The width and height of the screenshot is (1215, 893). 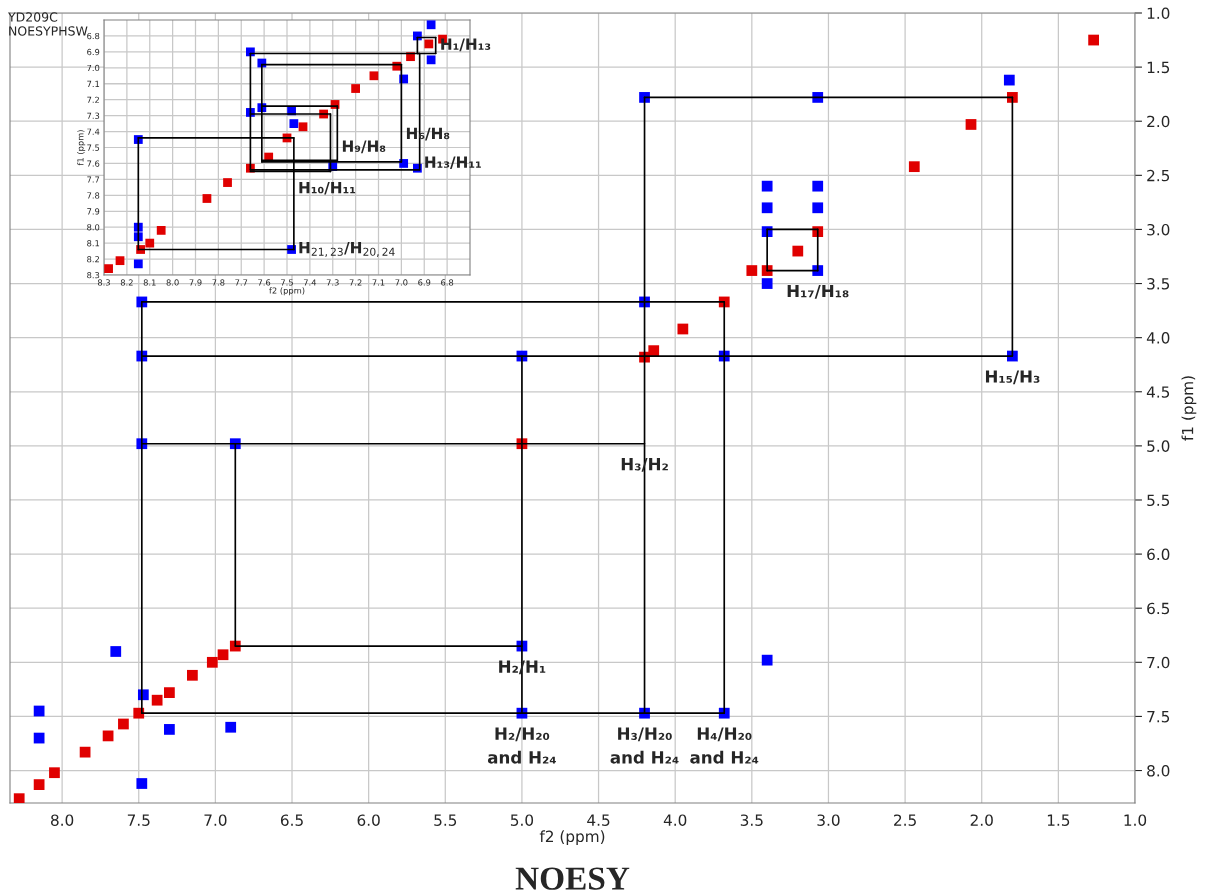 What do you see at coordinates (447, 282) in the screenshot?
I see `x-tick-label: 6.8` at bounding box center [447, 282].